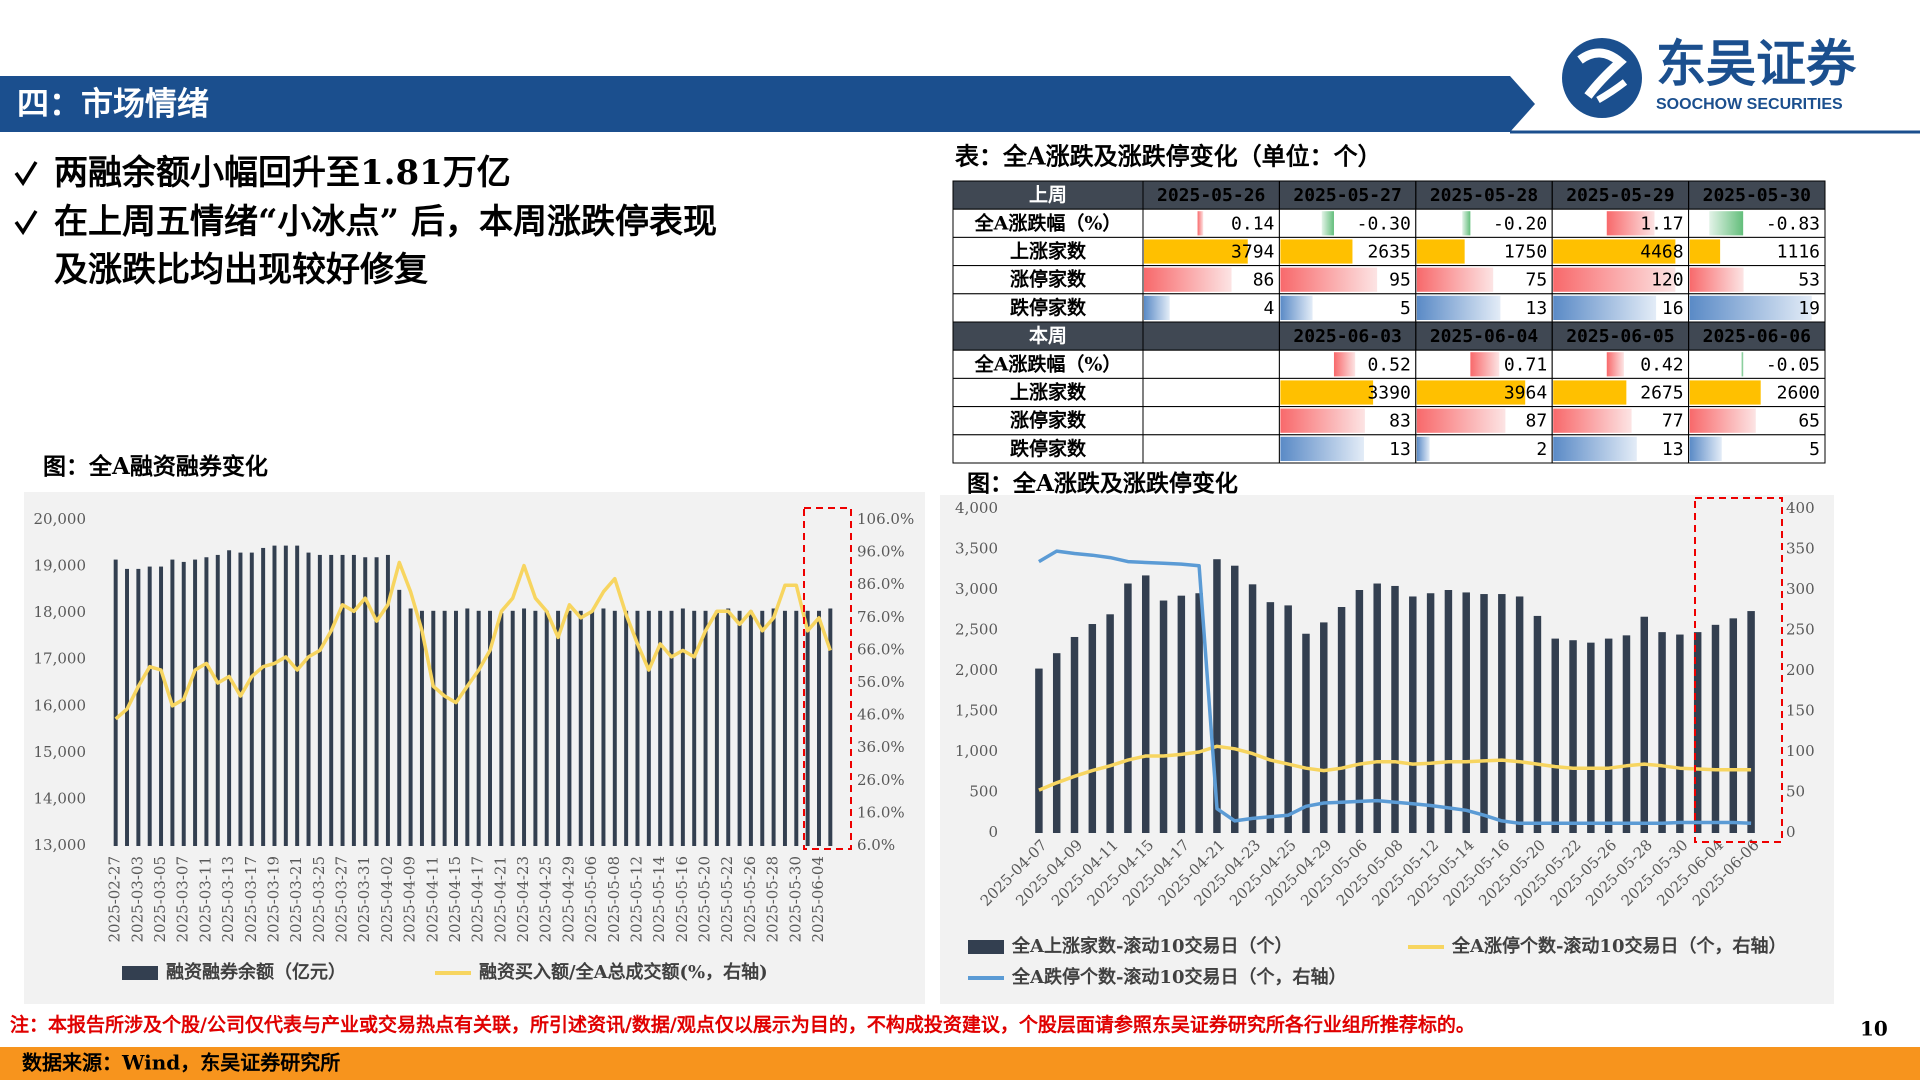 Image resolution: width=1920 pixels, height=1080 pixels. I want to click on tick-label: 350, so click(1800, 549).